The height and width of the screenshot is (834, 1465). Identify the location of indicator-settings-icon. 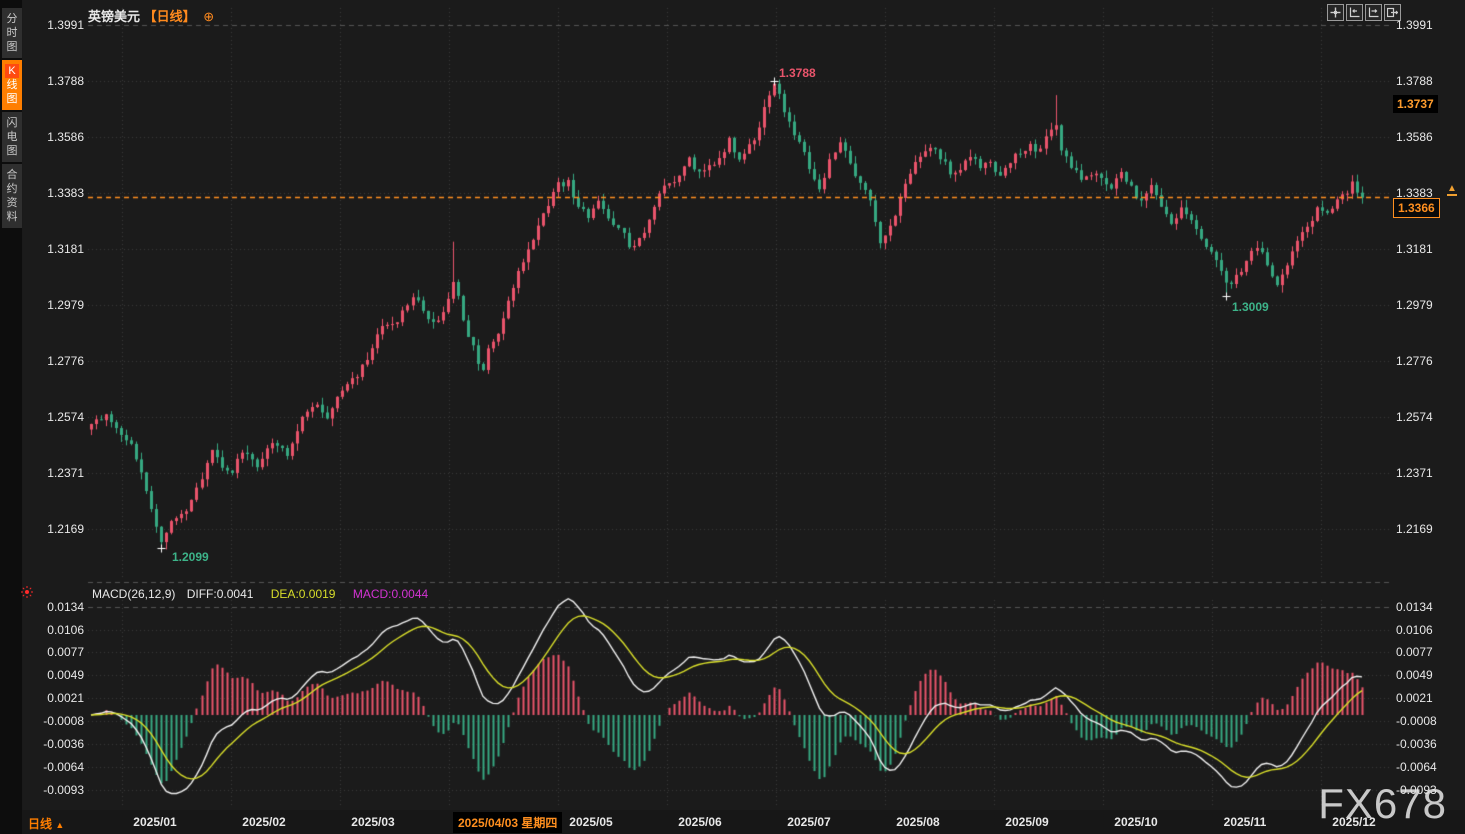
(27, 594).